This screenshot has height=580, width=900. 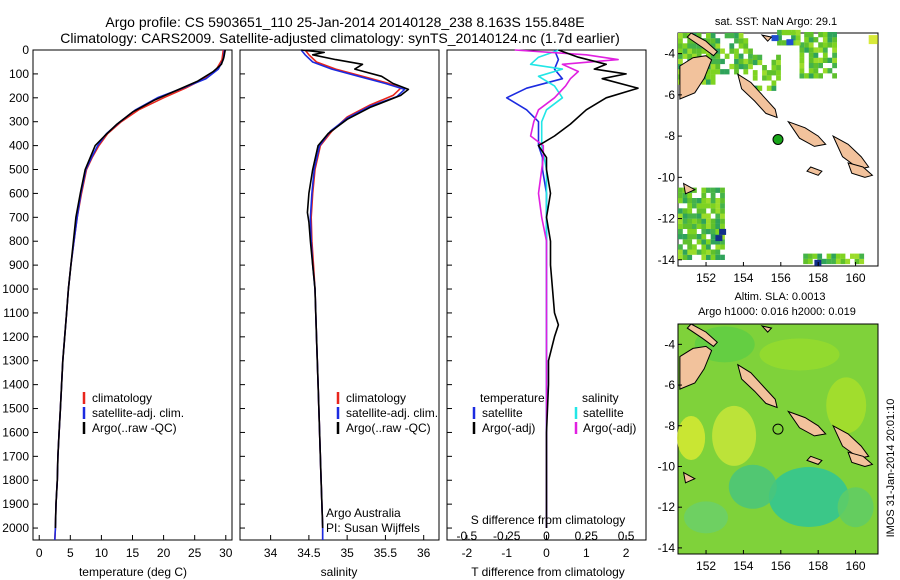 I want to click on lat-tick-label: -6, so click(x=669, y=95).